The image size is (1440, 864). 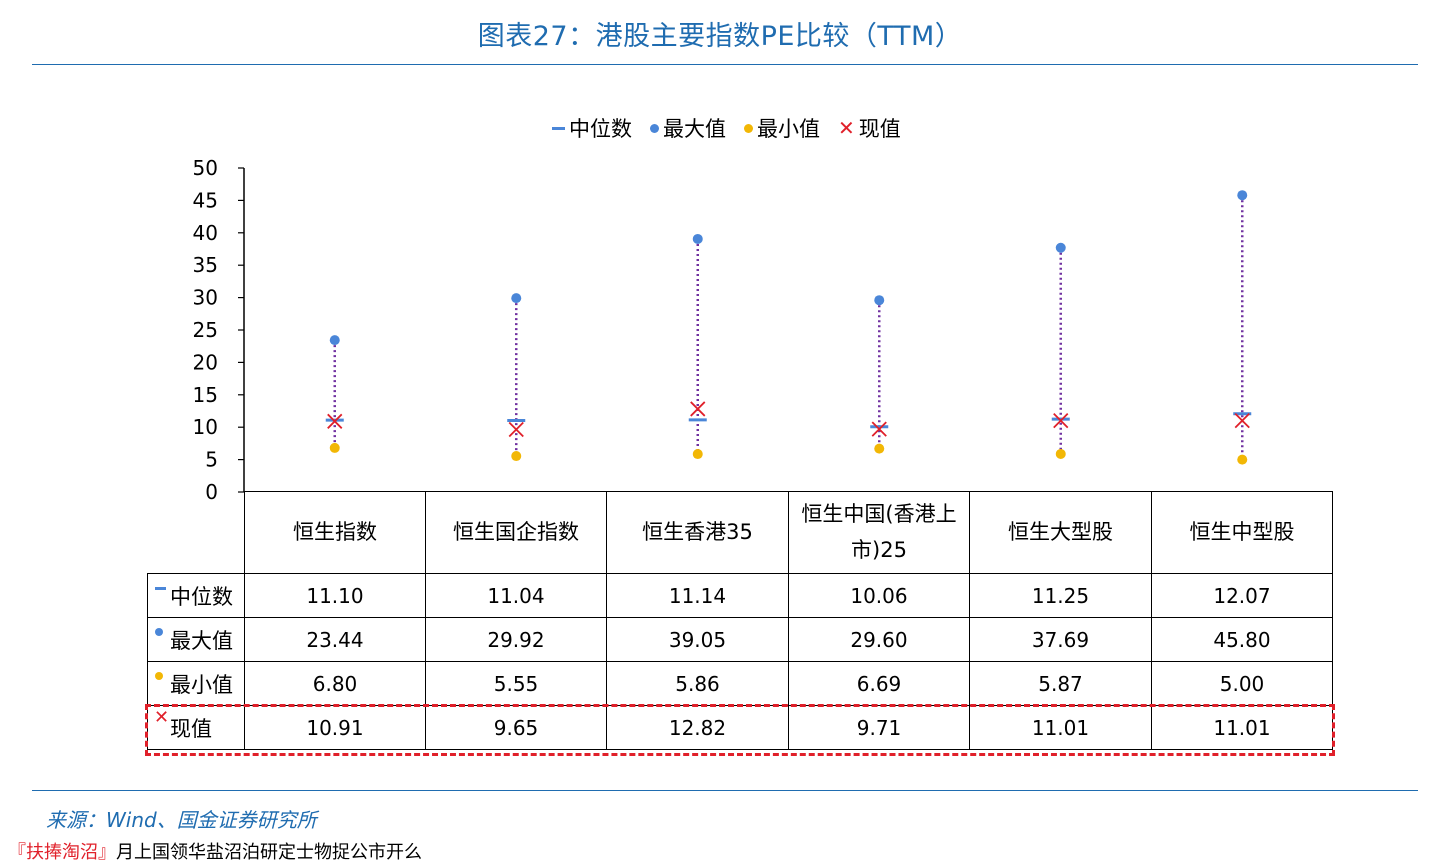 I want to click on y-tick-label: 20, so click(x=205, y=362).